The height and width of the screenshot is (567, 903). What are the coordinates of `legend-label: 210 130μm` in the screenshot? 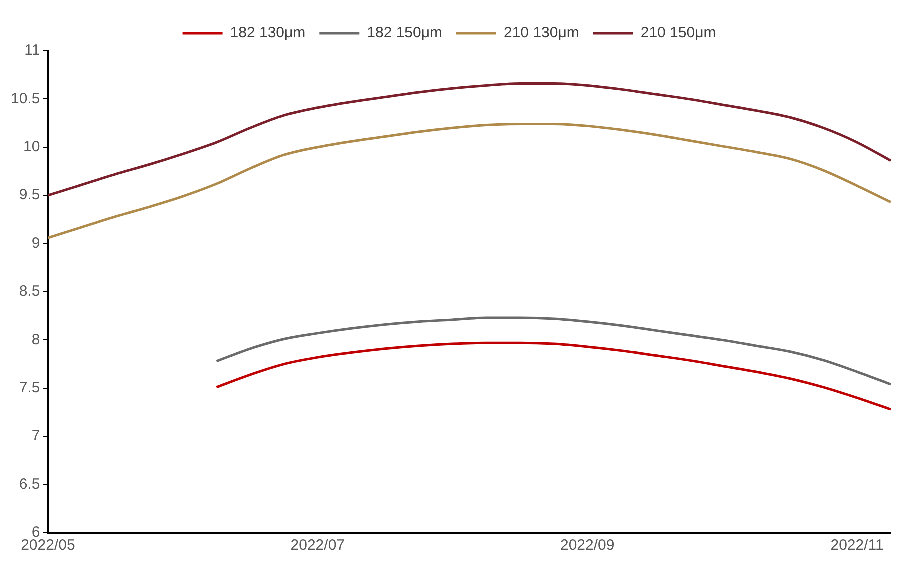 It's located at (542, 33).